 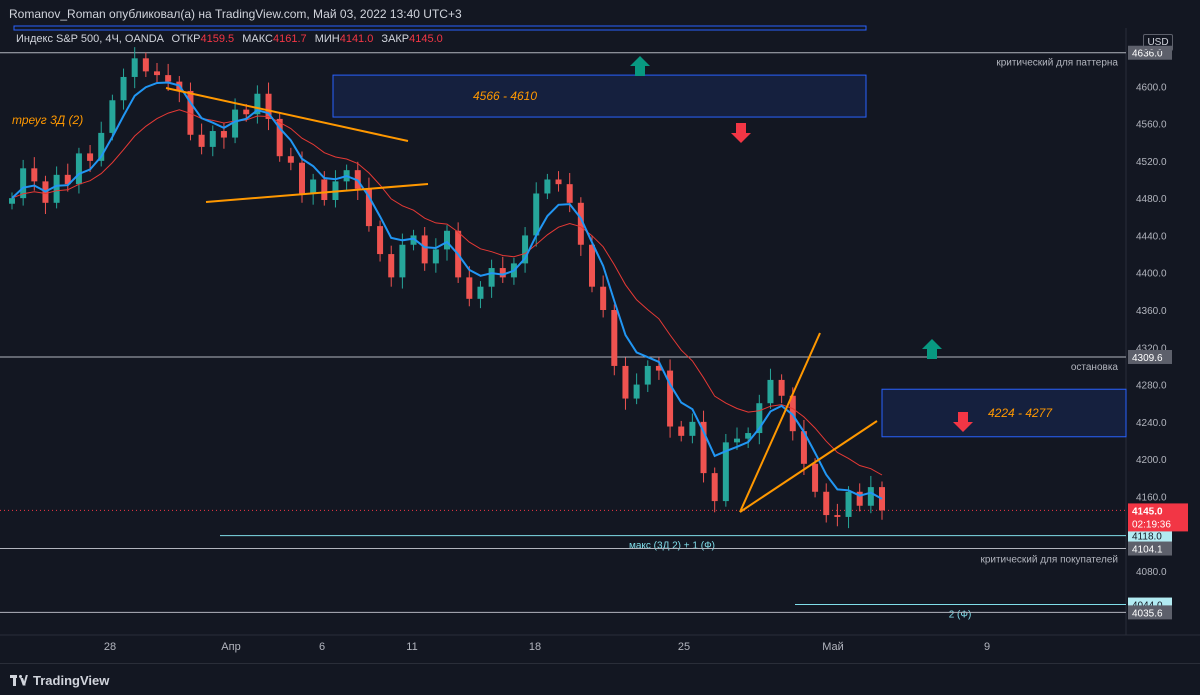 I want to click on price-axis-bg, so click(x=1163, y=345).